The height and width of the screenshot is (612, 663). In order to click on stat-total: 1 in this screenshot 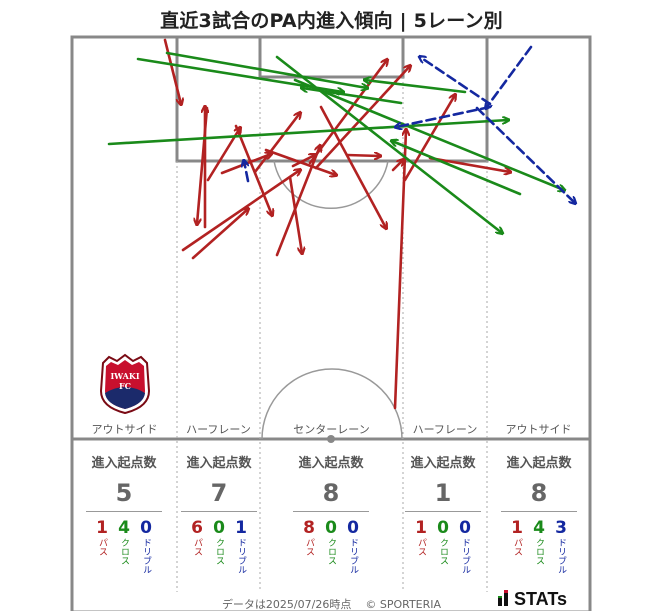, I will do `click(443, 495)`.